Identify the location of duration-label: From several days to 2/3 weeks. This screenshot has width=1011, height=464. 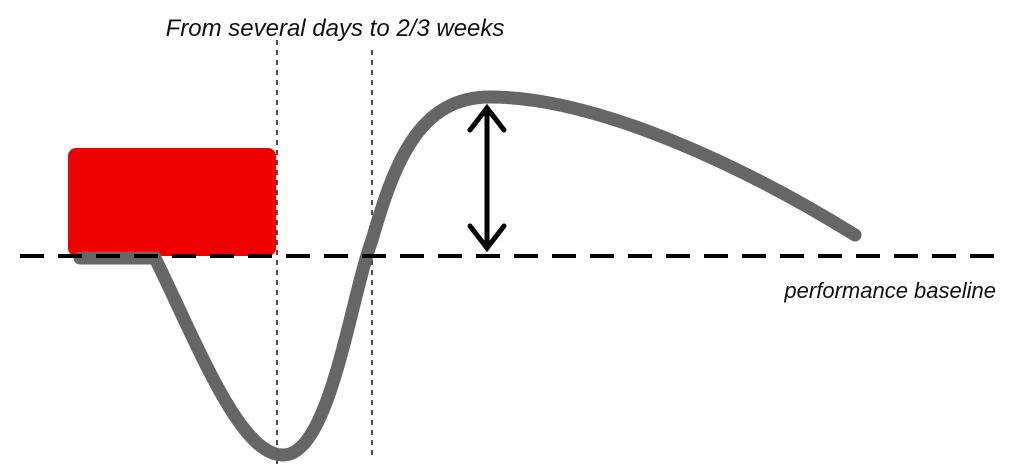
(335, 28).